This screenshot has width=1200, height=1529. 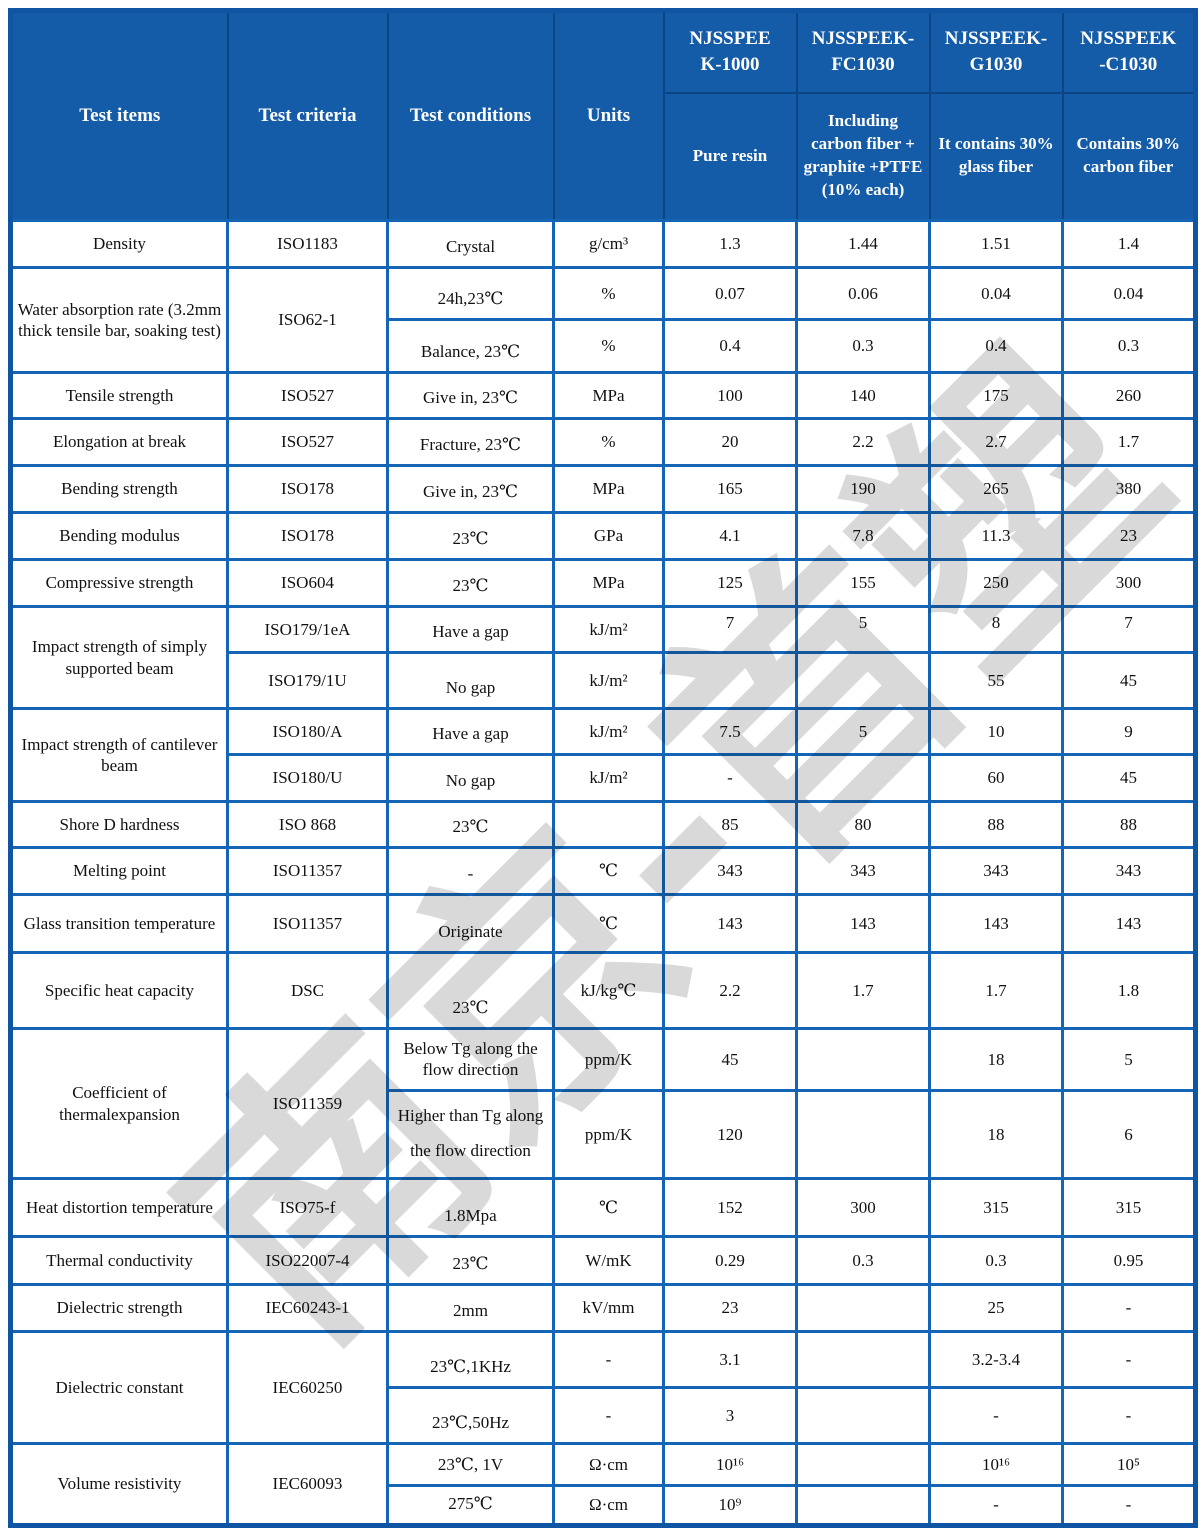 I want to click on cell-value: 265, so click(x=996, y=489).